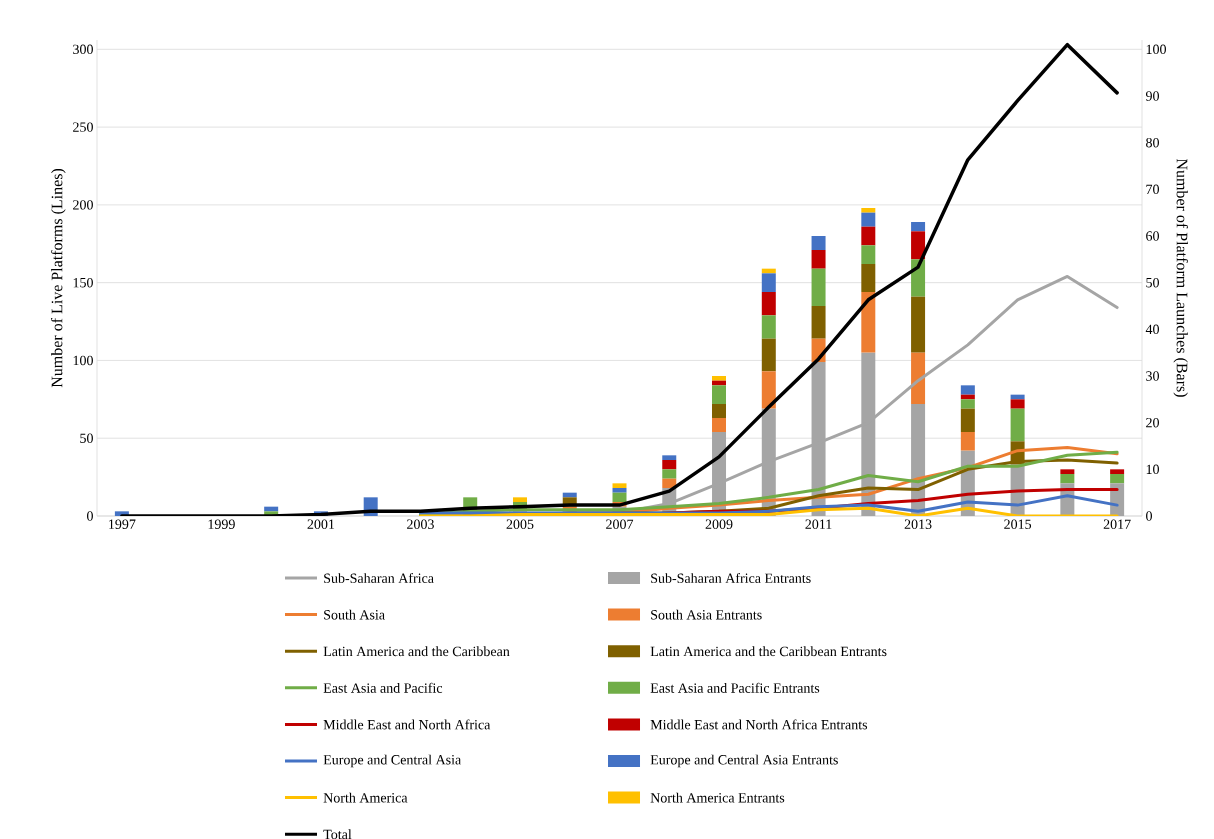  Describe the element at coordinates (759, 724) in the screenshot. I see `legend-label: Middle East and North Africa Entrants` at that location.